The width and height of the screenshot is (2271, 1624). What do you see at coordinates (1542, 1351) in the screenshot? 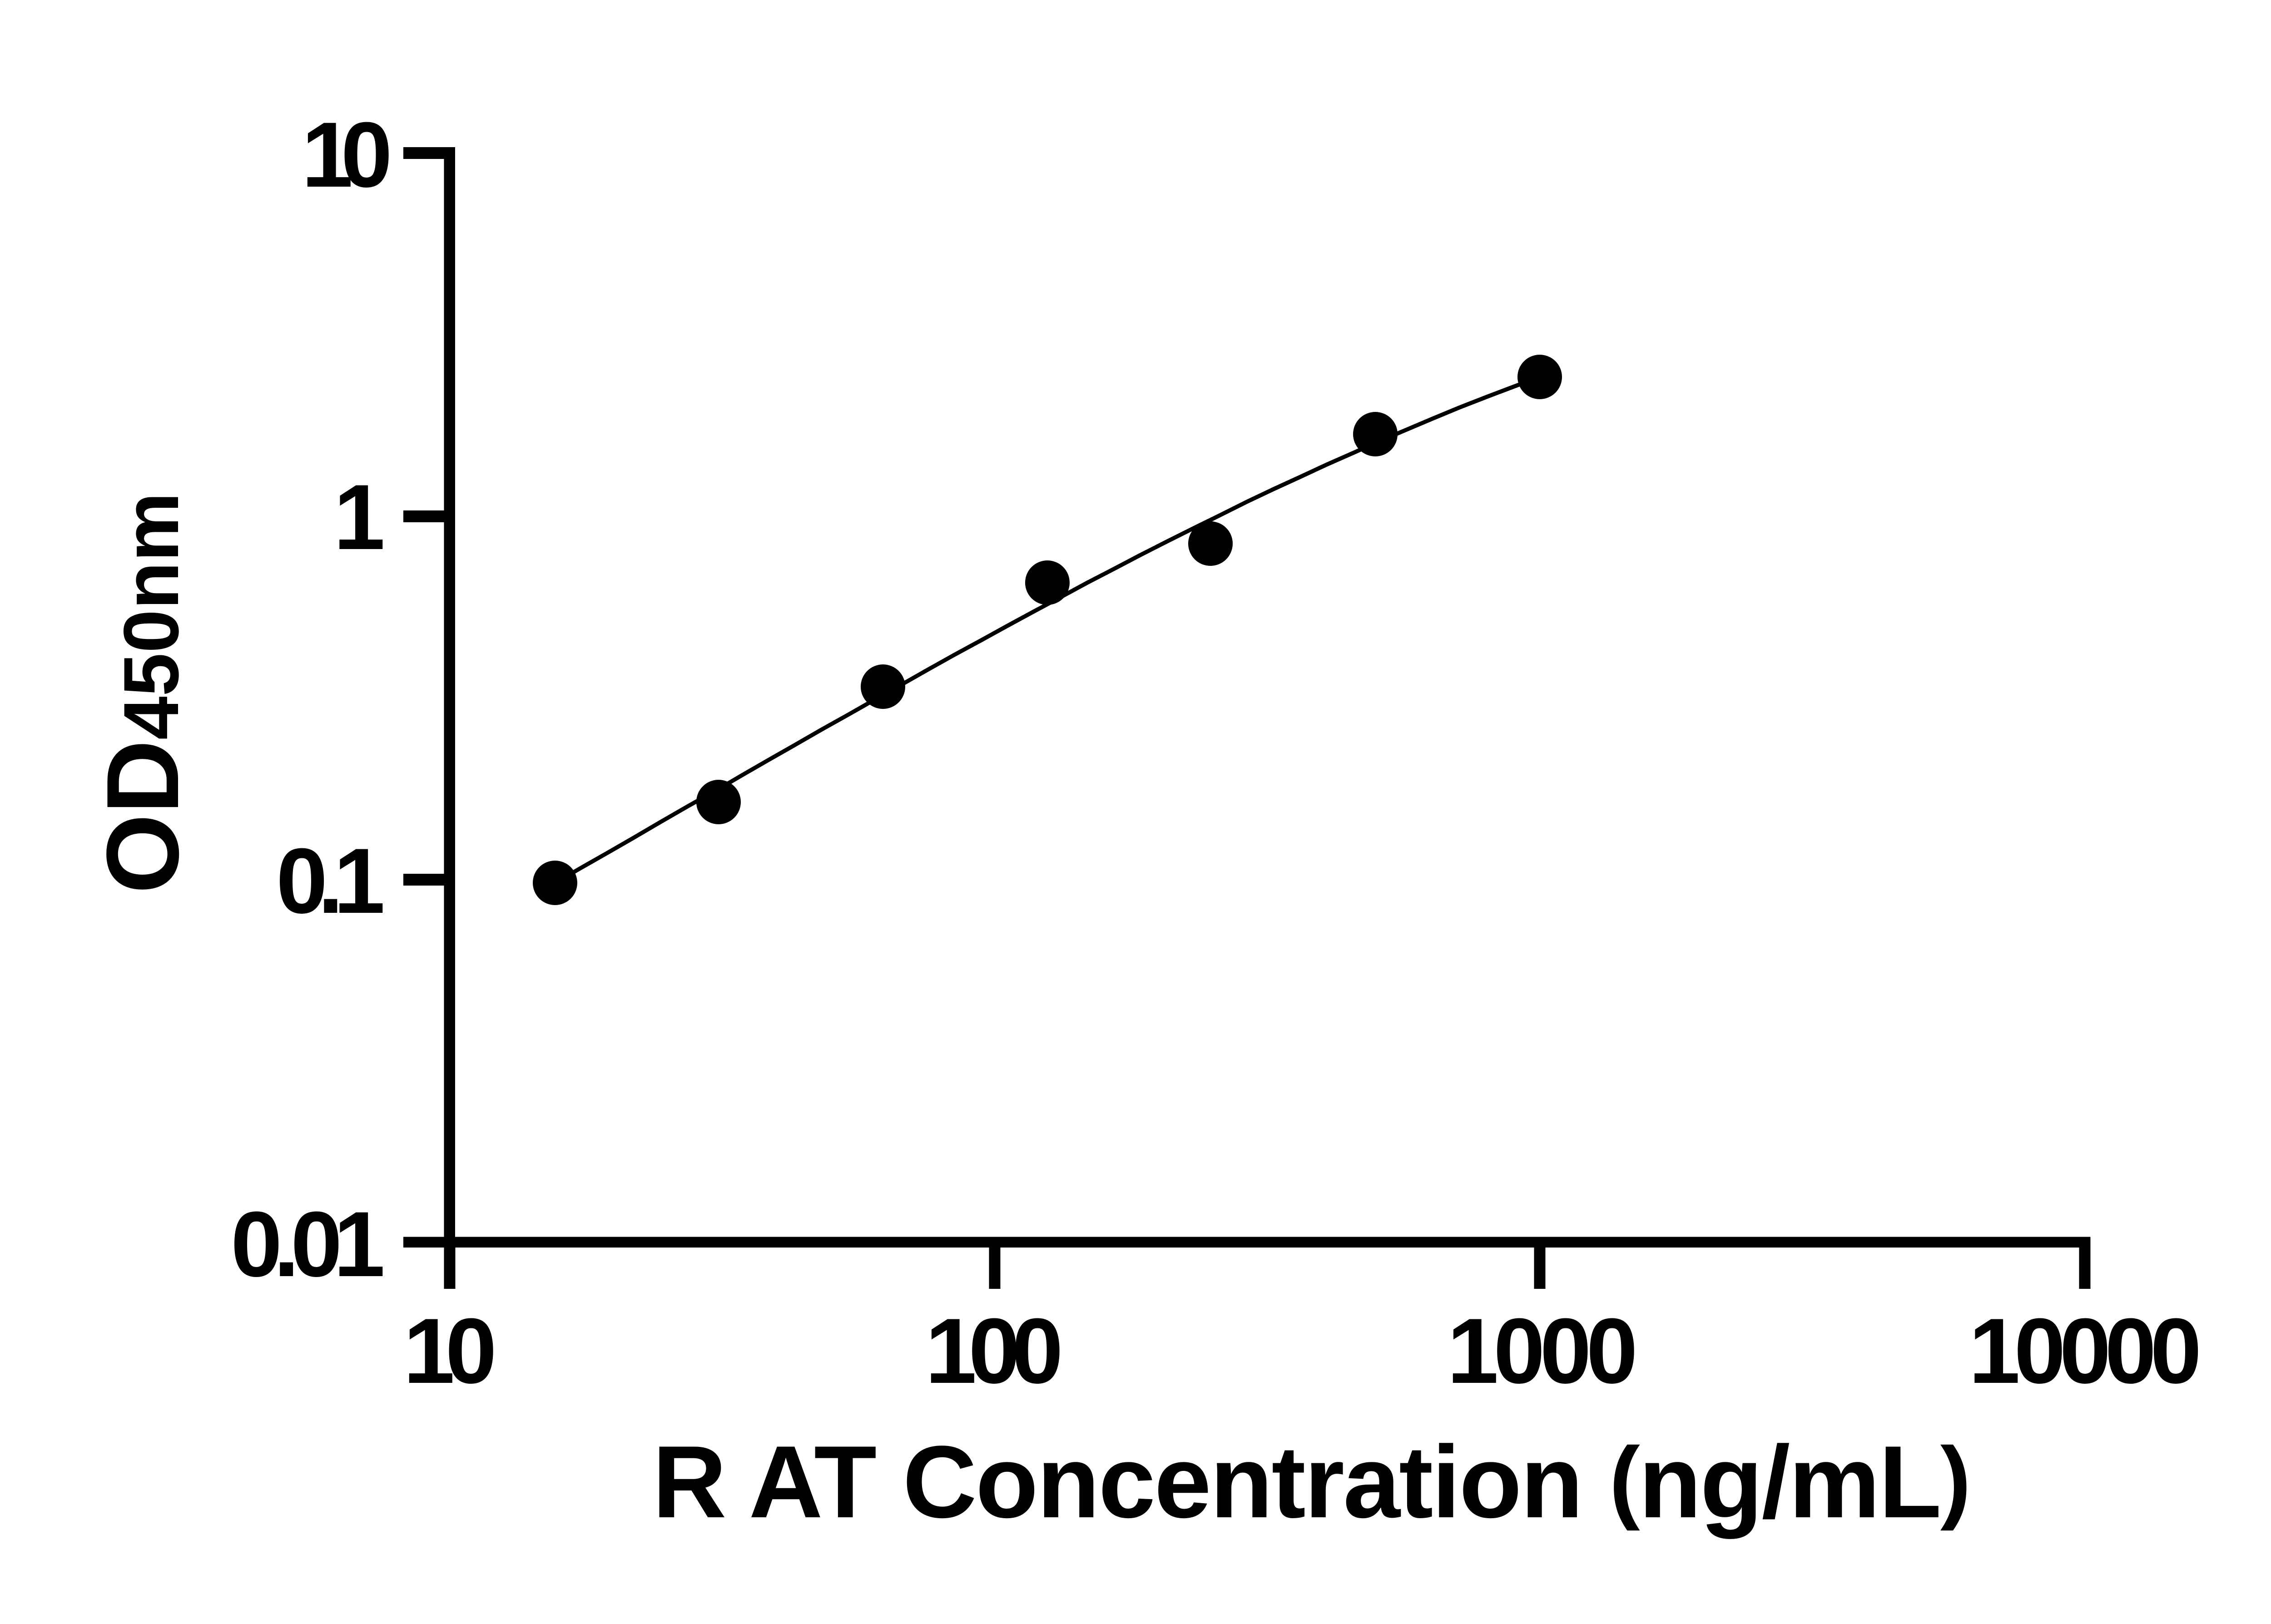
I see `svg-text: 1000` at bounding box center [1542, 1351].